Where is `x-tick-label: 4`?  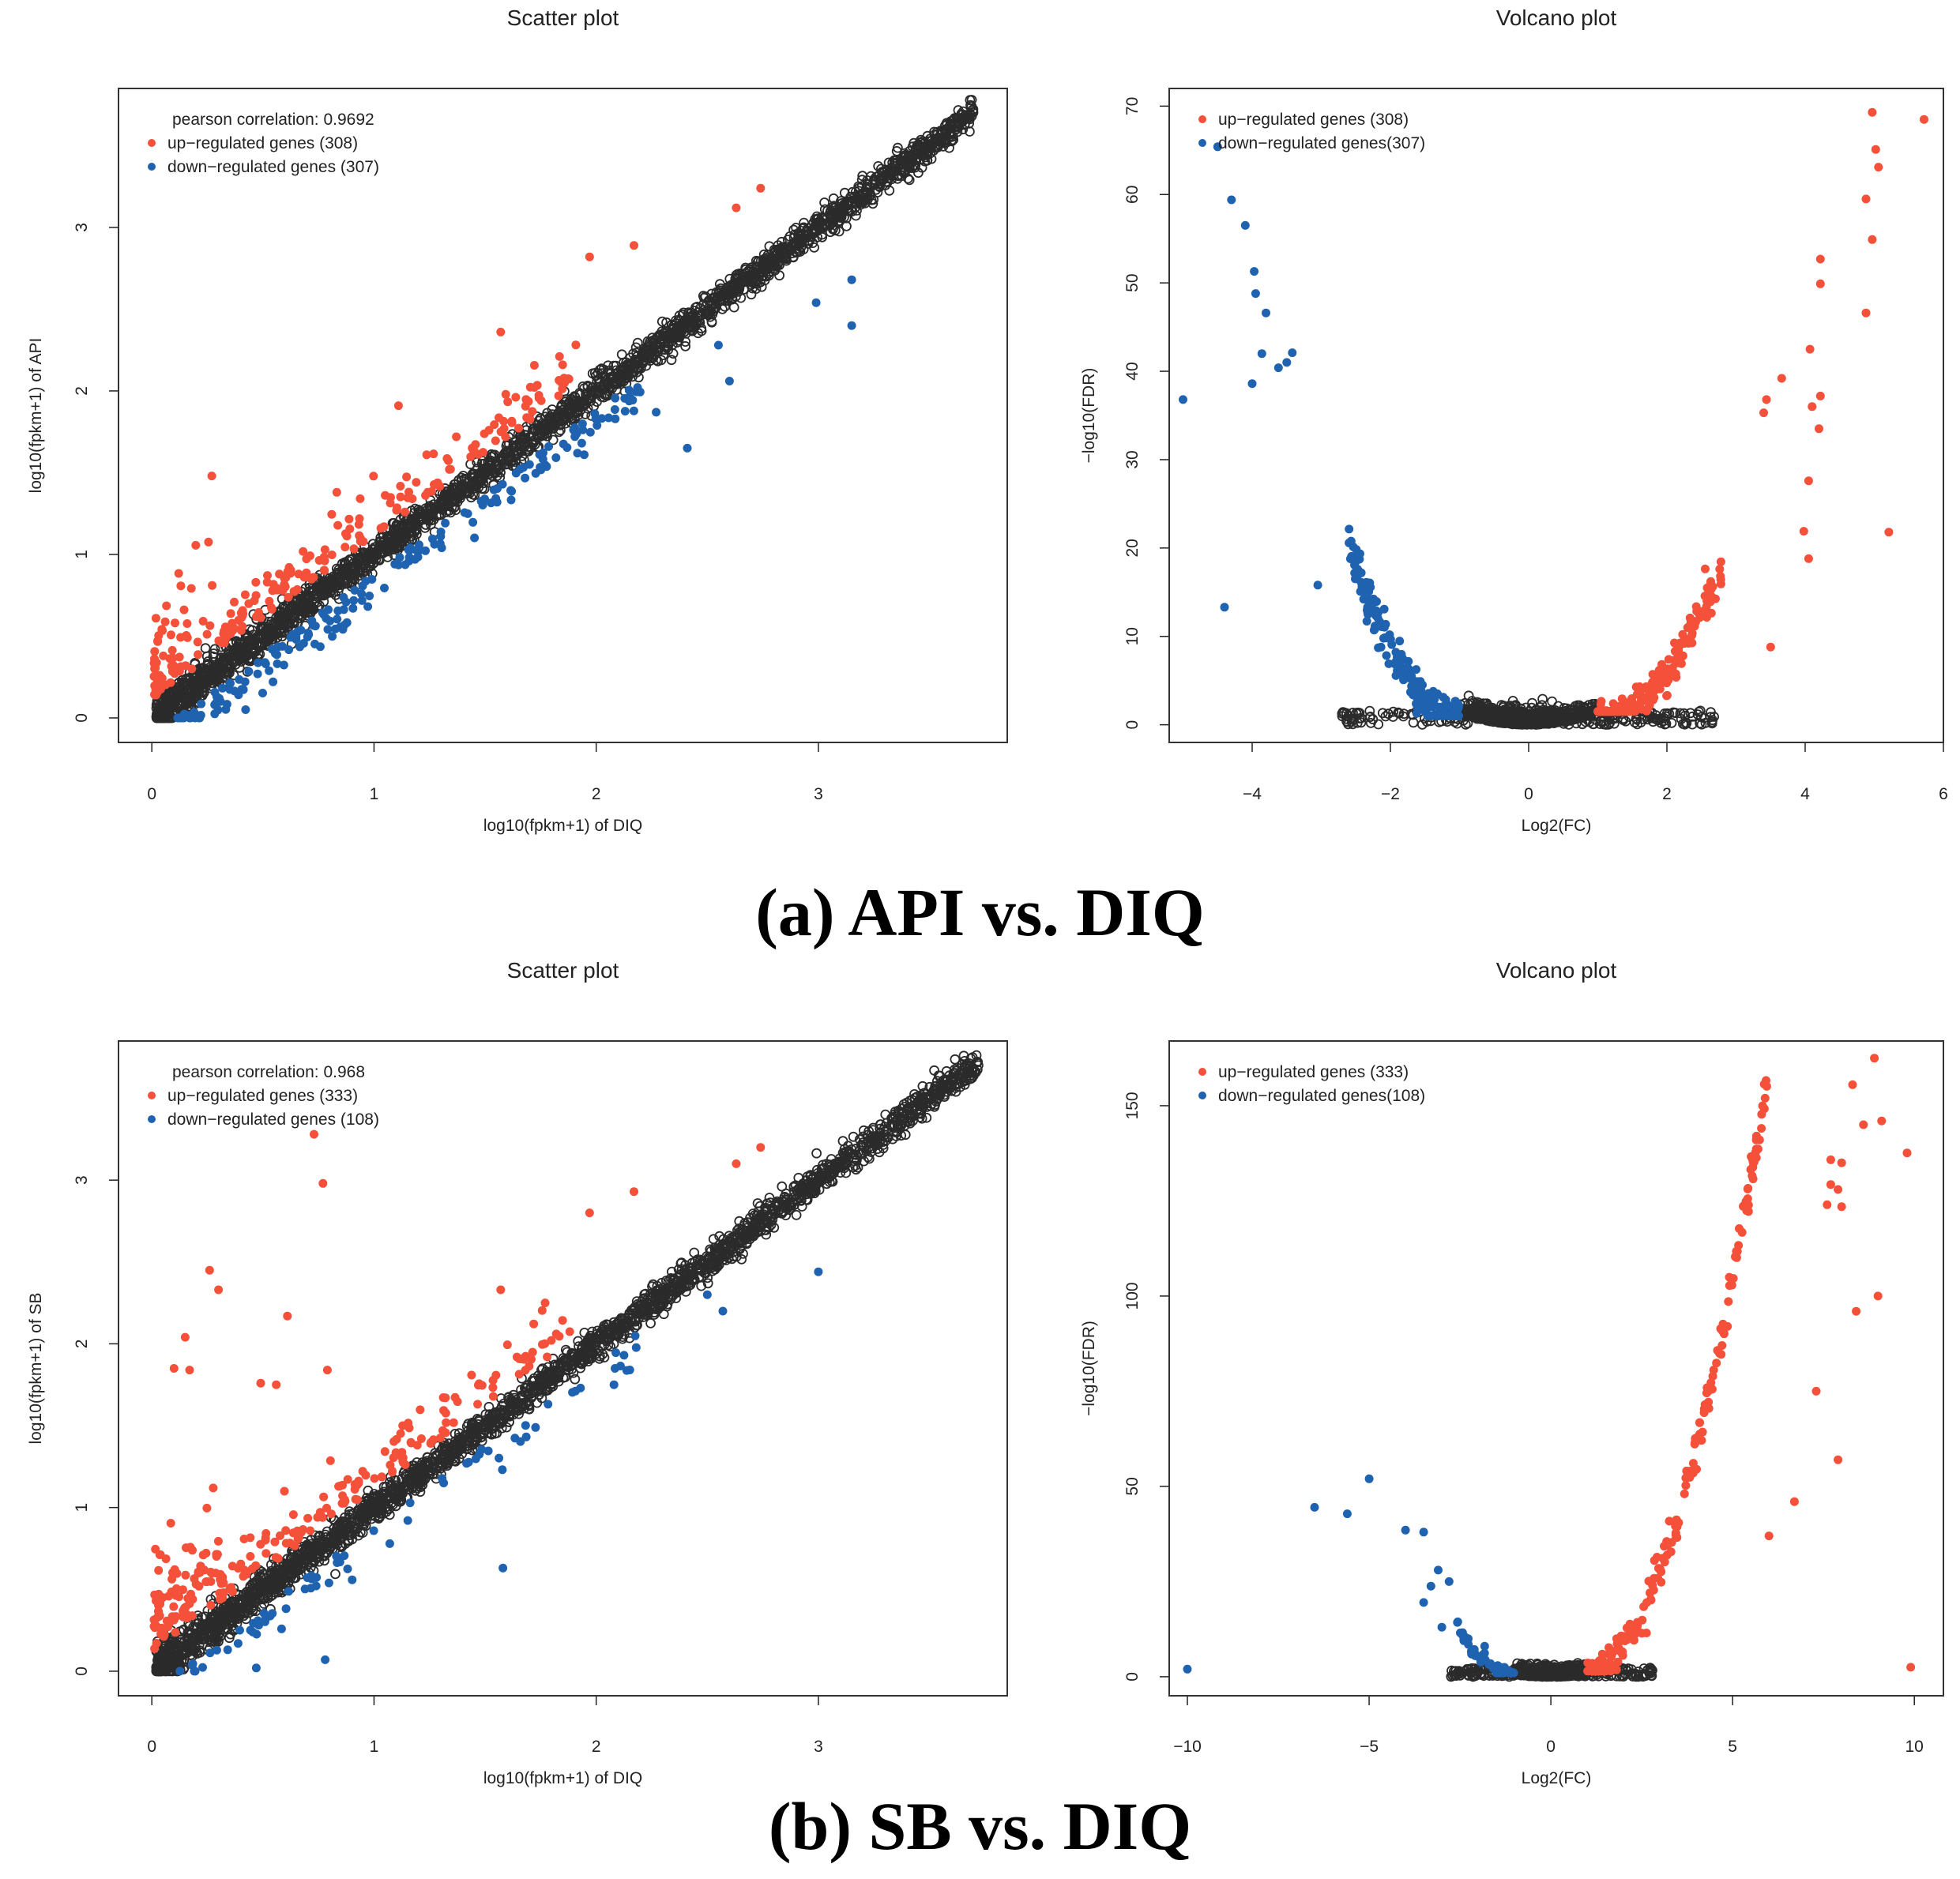
x-tick-label: 4 is located at coordinates (1805, 794).